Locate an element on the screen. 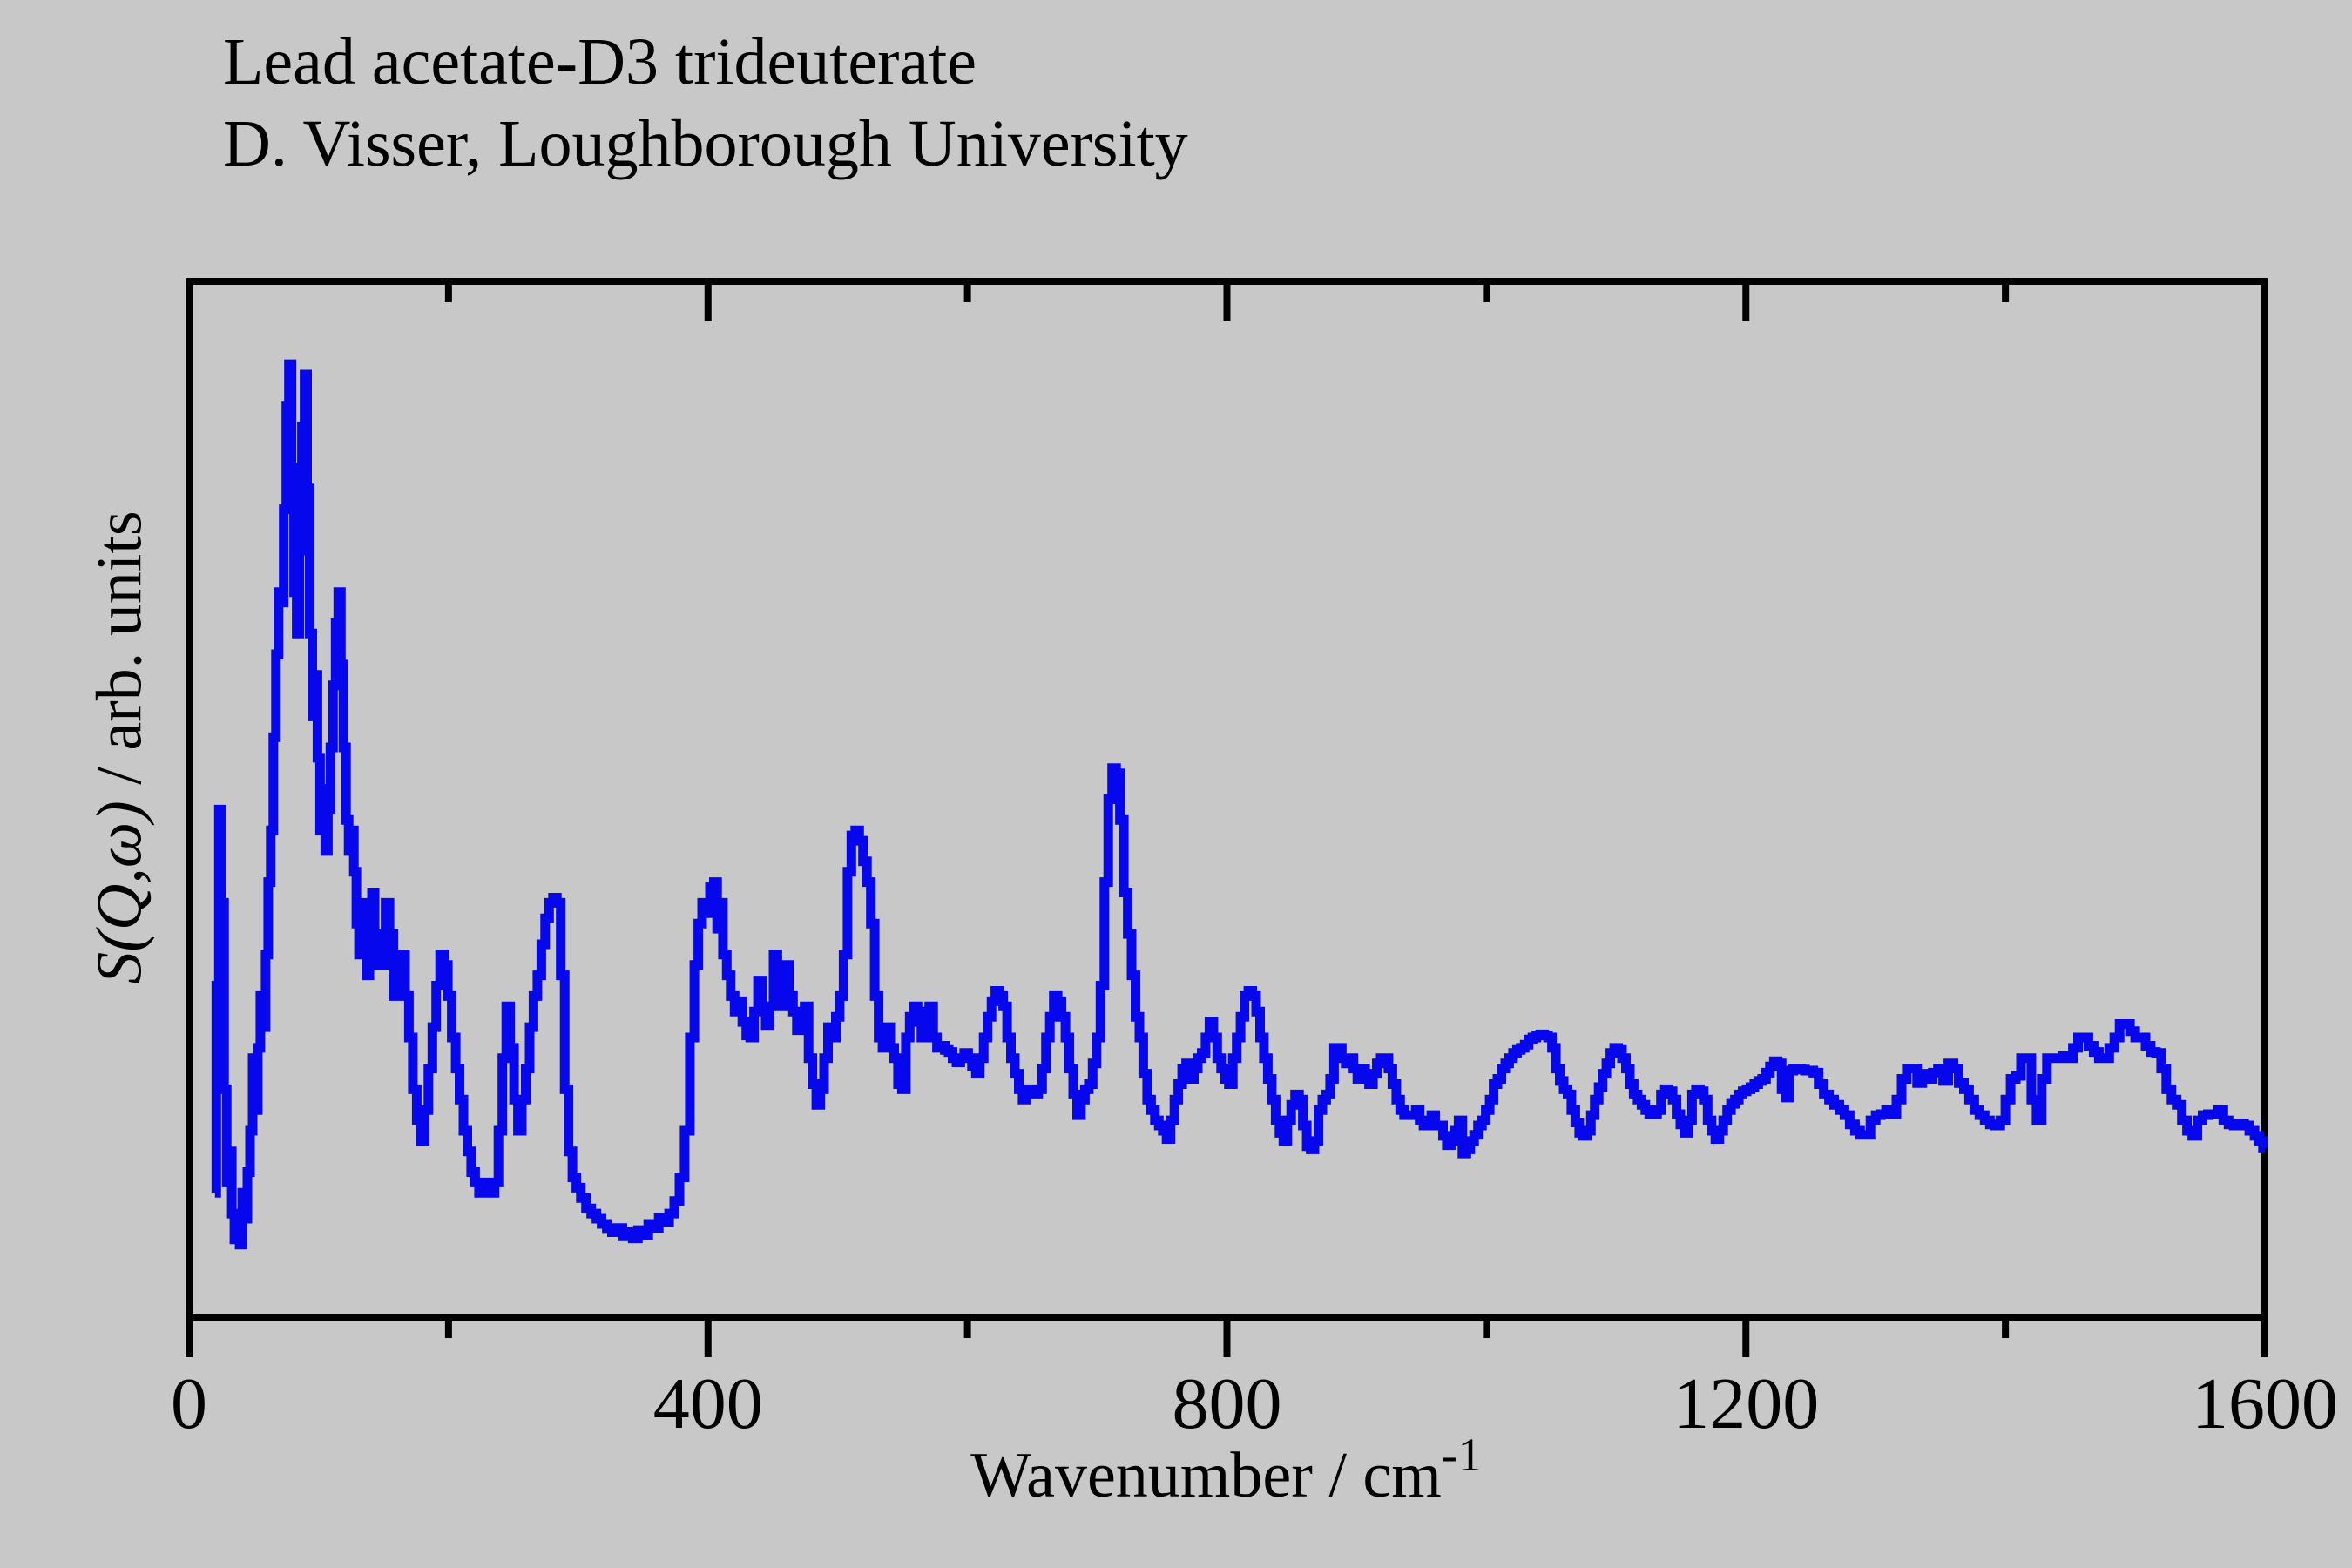 The width and height of the screenshot is (2352, 1568). x-tick-label-1600: 1600 is located at coordinates (2265, 1403).